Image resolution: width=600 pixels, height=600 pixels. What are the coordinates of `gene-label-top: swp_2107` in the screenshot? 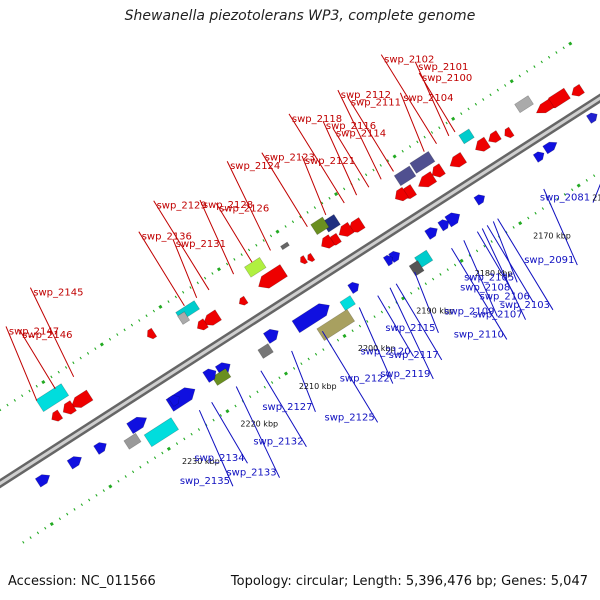 It's located at (497, 315).